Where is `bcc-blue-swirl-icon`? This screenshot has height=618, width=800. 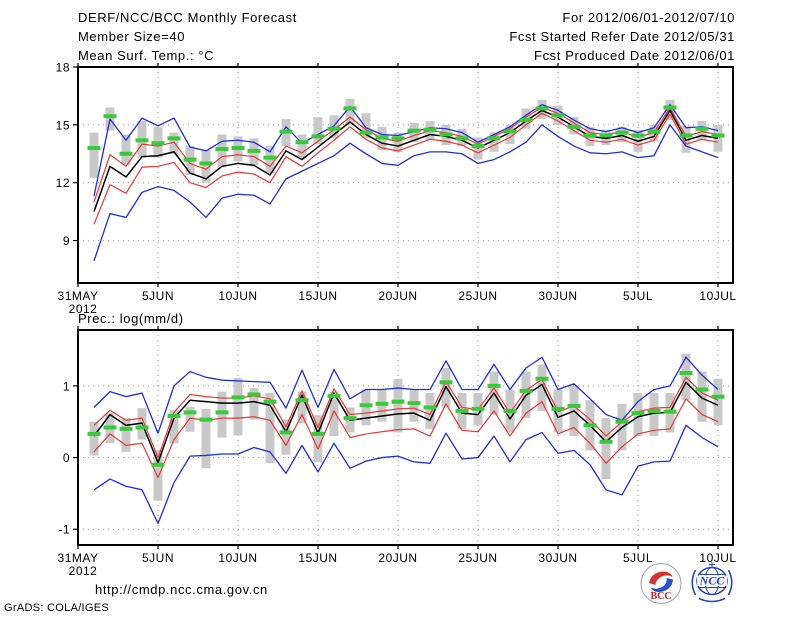
bcc-blue-swirl-icon is located at coordinates (661, 585).